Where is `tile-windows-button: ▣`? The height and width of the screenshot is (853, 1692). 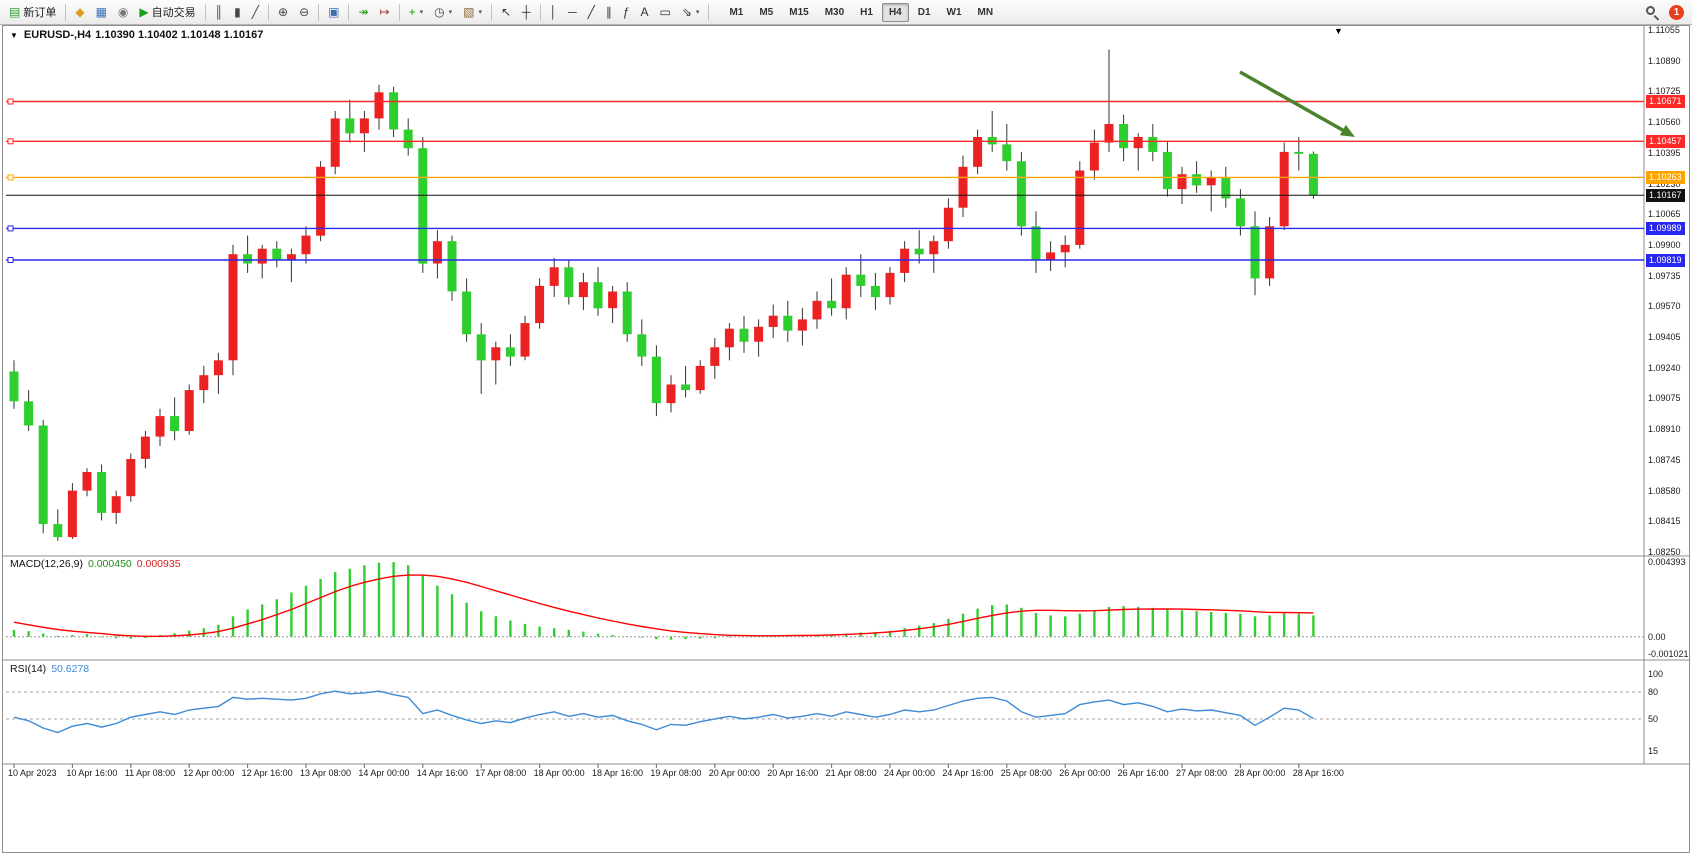
tile-windows-button: ▣ is located at coordinates (333, 12).